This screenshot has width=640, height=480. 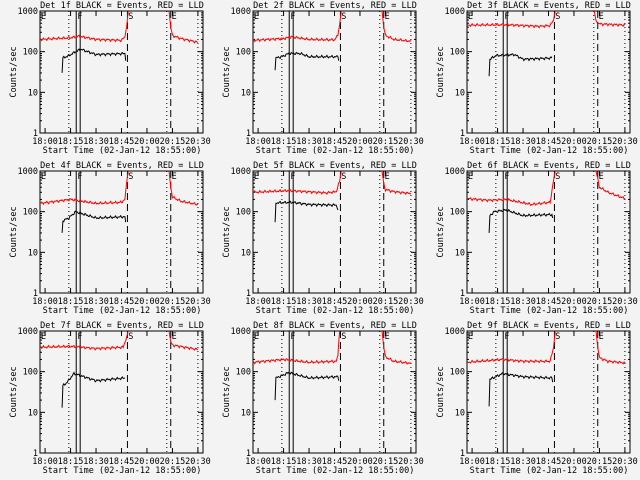 What do you see at coordinates (549, 326) in the screenshot?
I see `panel-title: Det 9f BLACK = Events, RED = LLD` at bounding box center [549, 326].